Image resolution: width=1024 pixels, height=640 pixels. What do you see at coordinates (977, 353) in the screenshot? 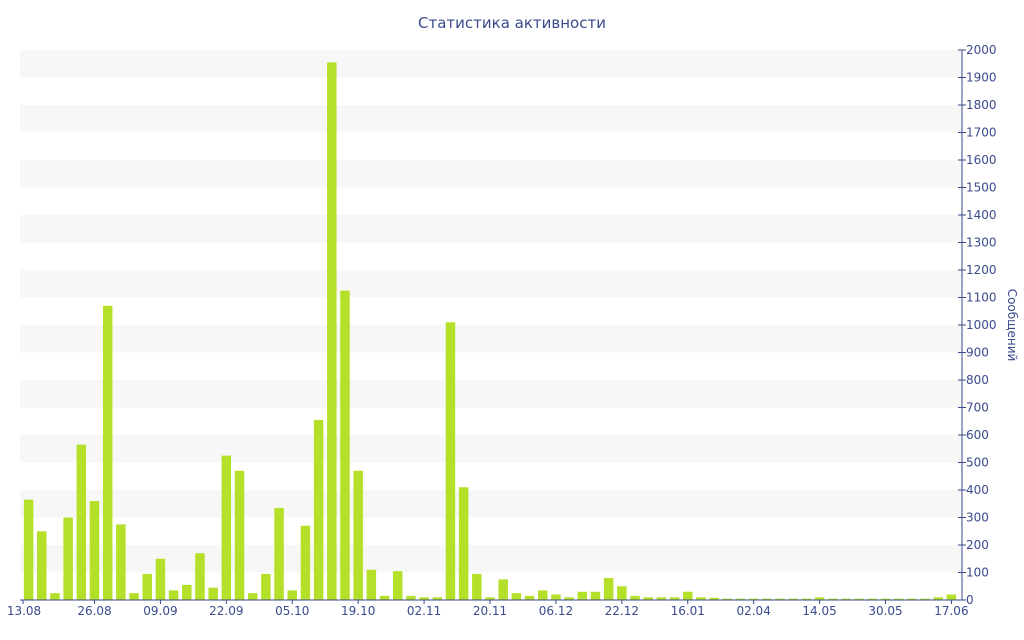
I see `y-tick-label: 900` at bounding box center [977, 353].